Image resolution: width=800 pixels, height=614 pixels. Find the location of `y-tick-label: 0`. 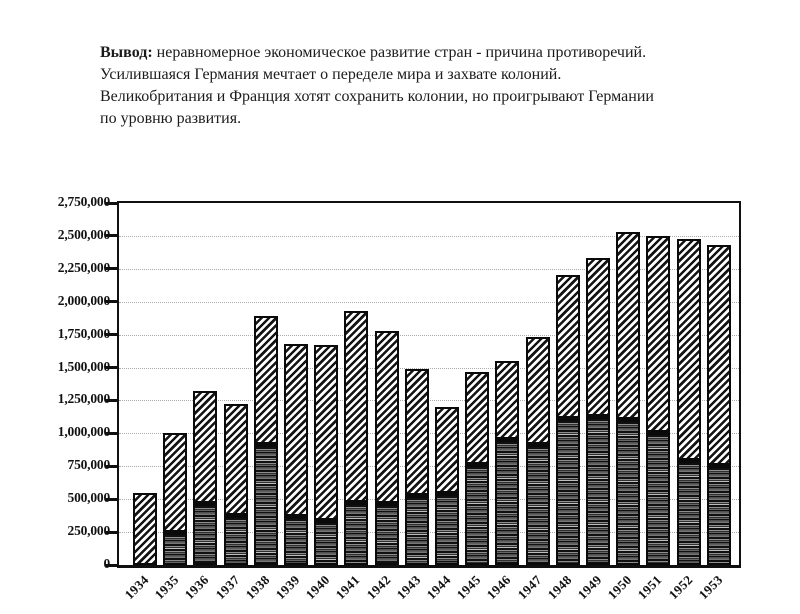

y-tick-label: 0 is located at coordinates (106, 563).